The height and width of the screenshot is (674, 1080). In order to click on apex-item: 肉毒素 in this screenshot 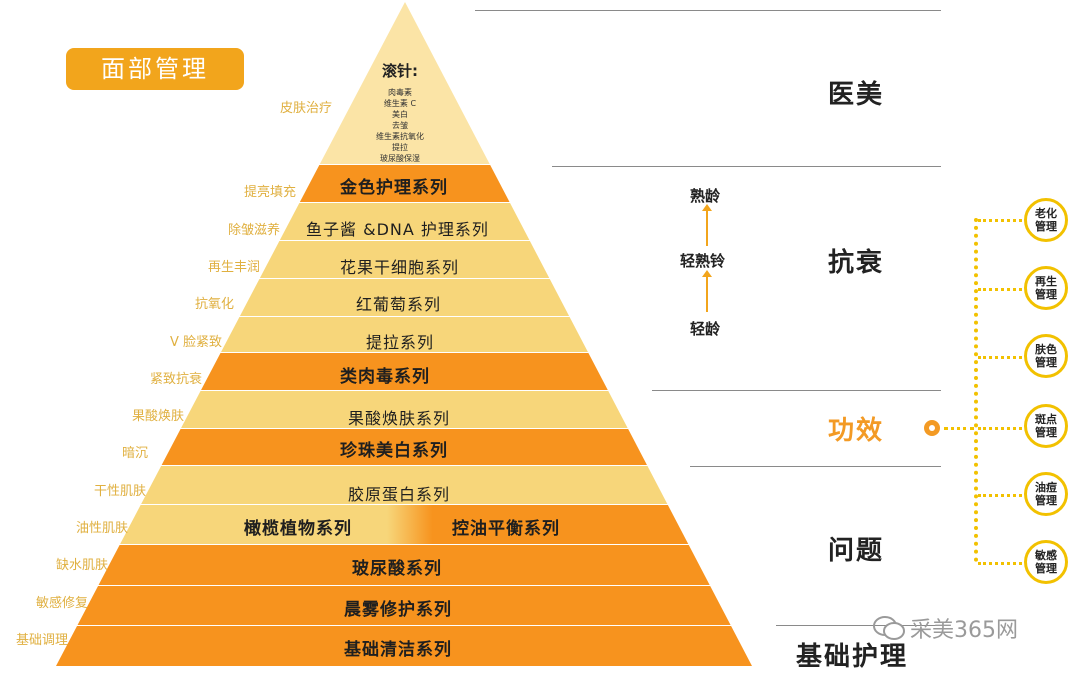, I will do `click(400, 92)`.